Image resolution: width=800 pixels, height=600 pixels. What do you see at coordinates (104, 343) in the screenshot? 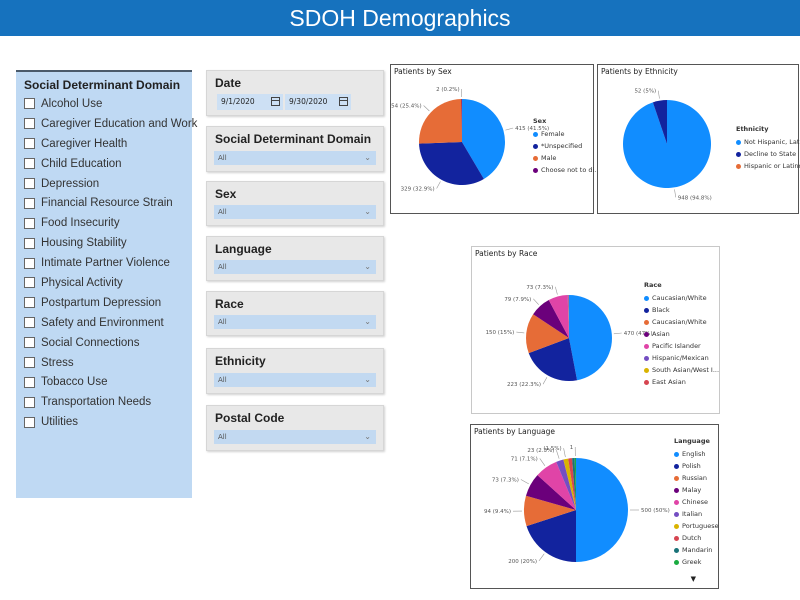
I see `sdoh-checkbox-item: Social Connections` at bounding box center [104, 343].